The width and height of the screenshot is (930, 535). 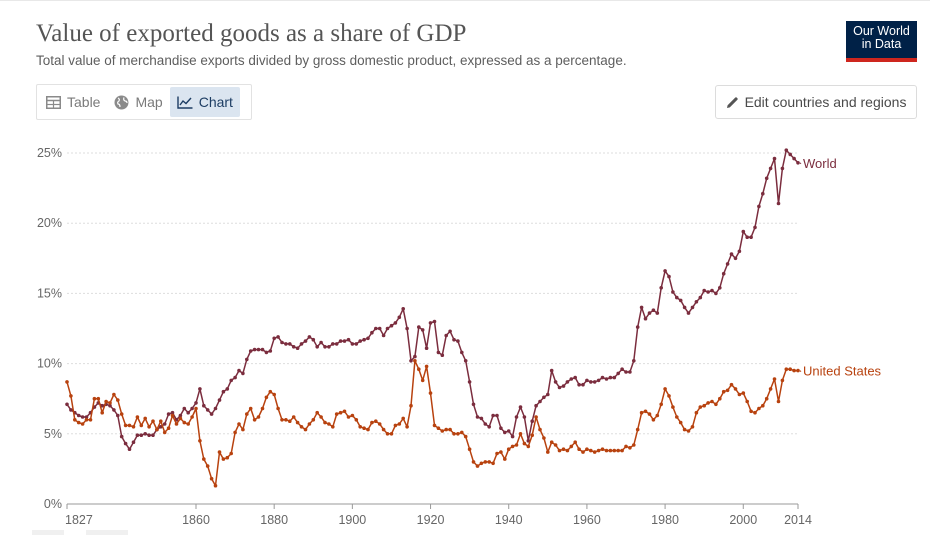 I want to click on owid-logo: Our World in Data, so click(x=881, y=41).